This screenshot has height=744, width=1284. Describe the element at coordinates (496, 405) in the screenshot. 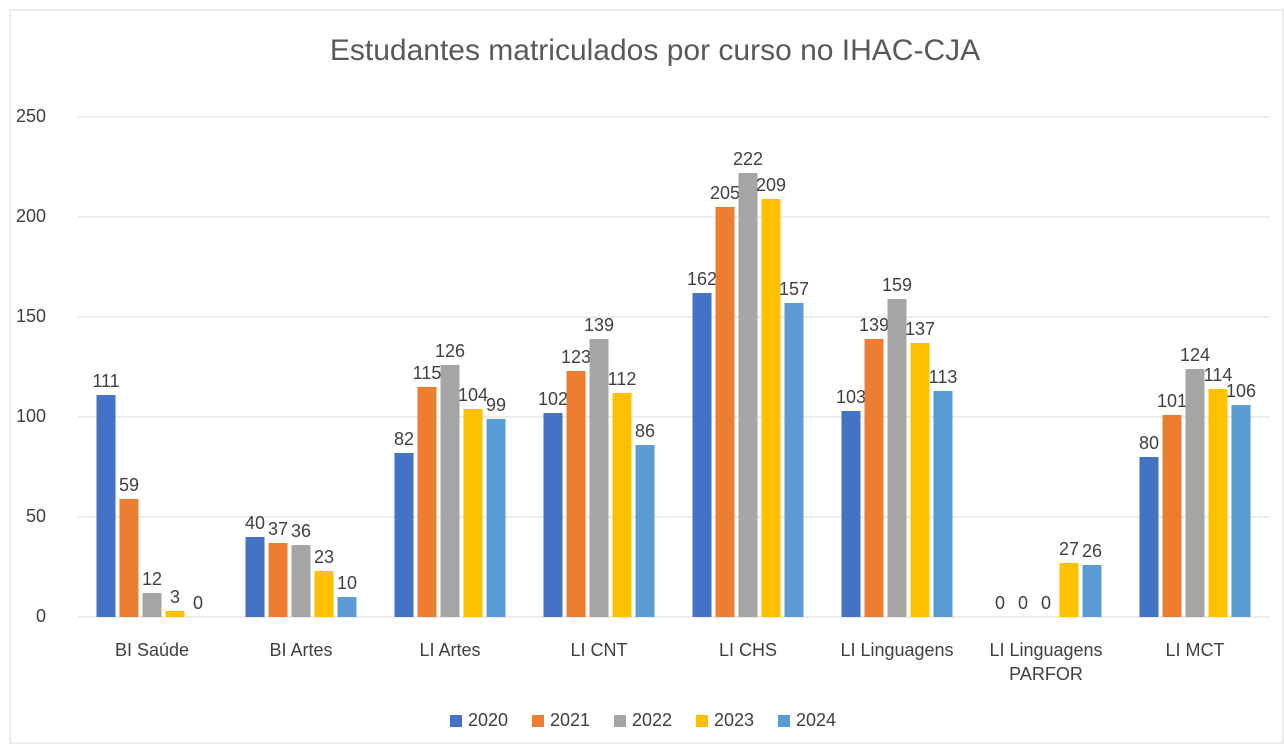

I see `data-label: 99` at that location.